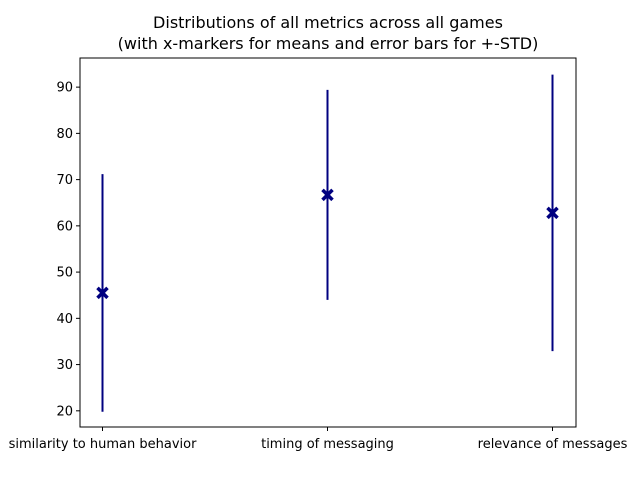 Image resolution: width=640 pixels, height=480 pixels. Describe the element at coordinates (327, 444) in the screenshot. I see `x-tick-label: timing of messaging` at that location.